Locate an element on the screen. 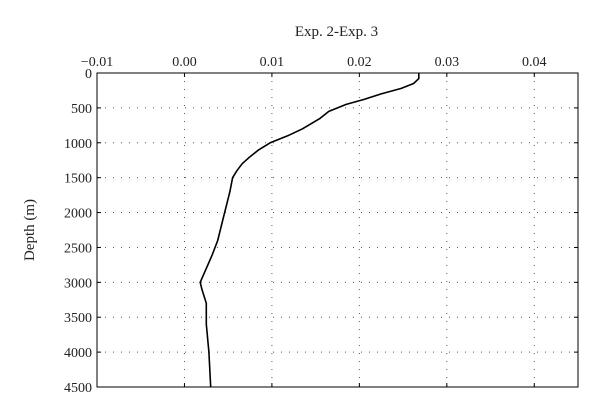 Image resolution: width=600 pixels, height=420 pixels. y-axis-title: Depth (m) is located at coordinates (30, 230).